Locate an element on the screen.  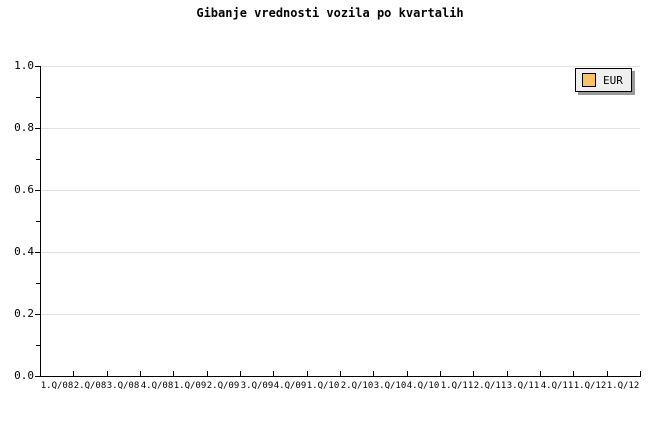
x-axis-label-18: 1.Q/12 is located at coordinates (623, 386).